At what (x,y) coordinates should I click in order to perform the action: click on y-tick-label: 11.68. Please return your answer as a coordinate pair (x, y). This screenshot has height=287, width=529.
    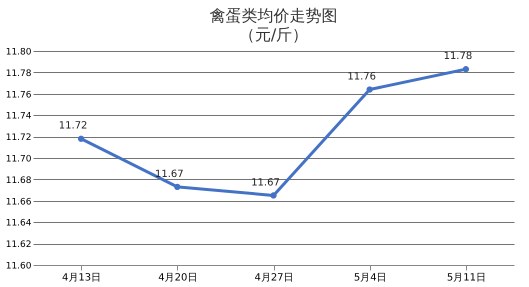
    Looking at the image, I should click on (19, 181).